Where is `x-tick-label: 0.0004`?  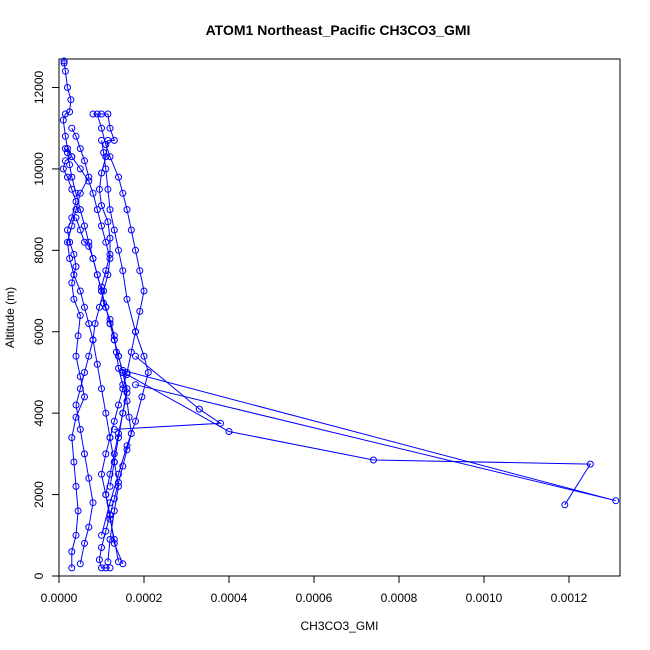
x-tick-label: 0.0004 is located at coordinates (229, 598).